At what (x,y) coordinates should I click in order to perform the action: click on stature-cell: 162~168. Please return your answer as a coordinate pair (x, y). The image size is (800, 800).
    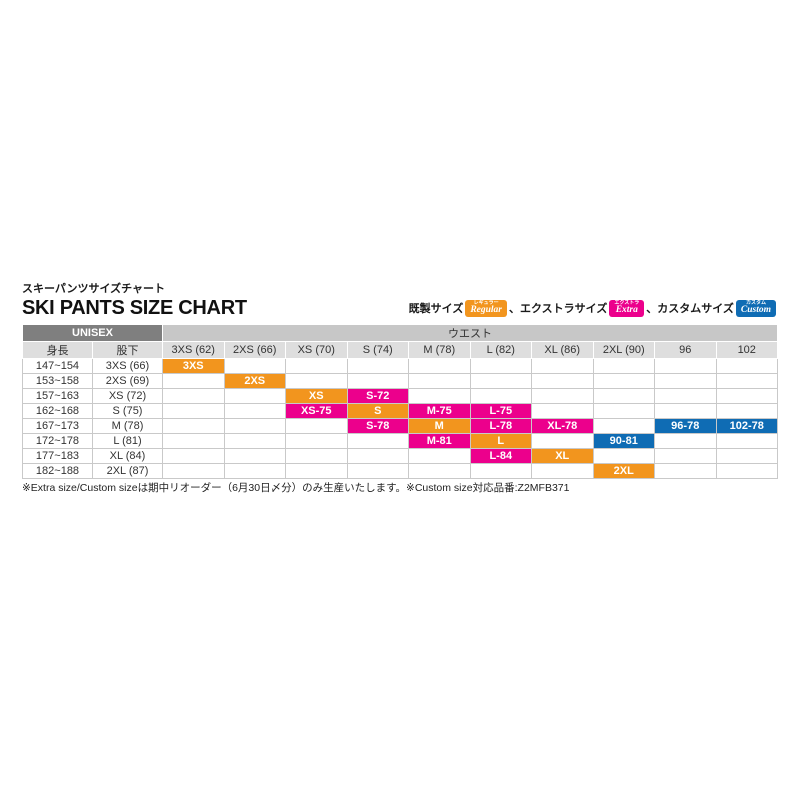
    Looking at the image, I should click on (57, 410).